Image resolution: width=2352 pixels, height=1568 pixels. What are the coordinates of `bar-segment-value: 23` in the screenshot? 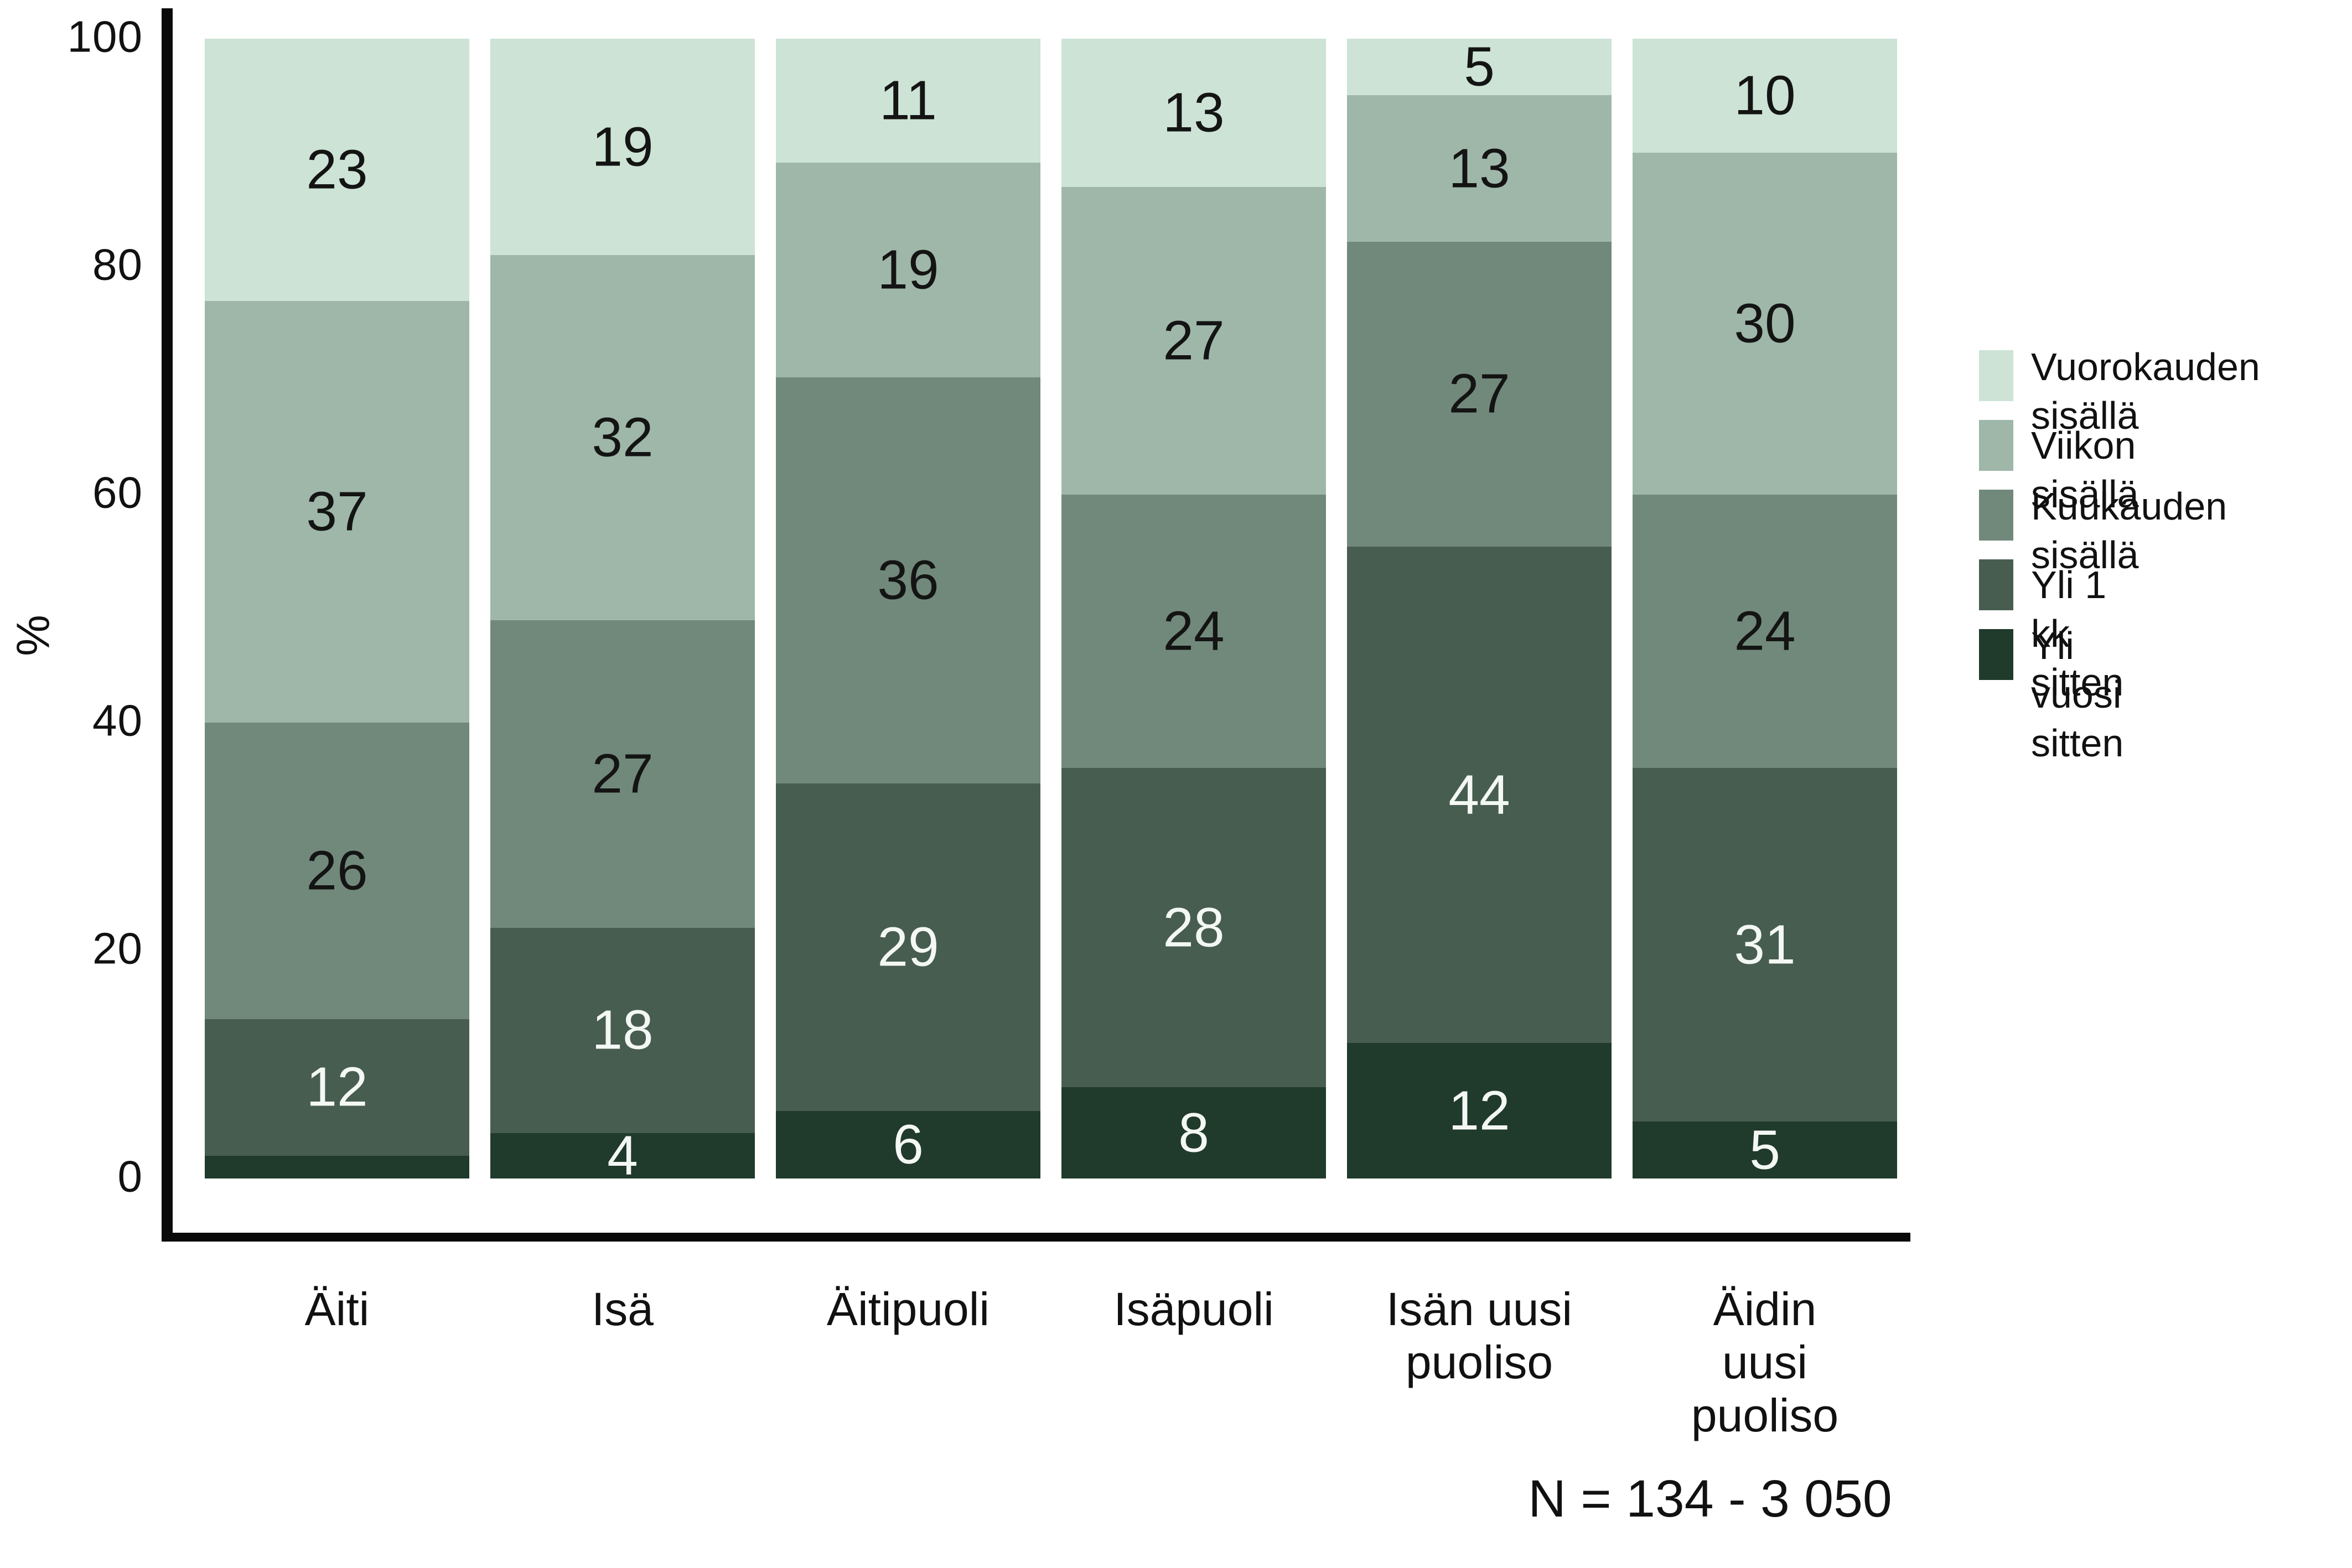 It's located at (337, 169).